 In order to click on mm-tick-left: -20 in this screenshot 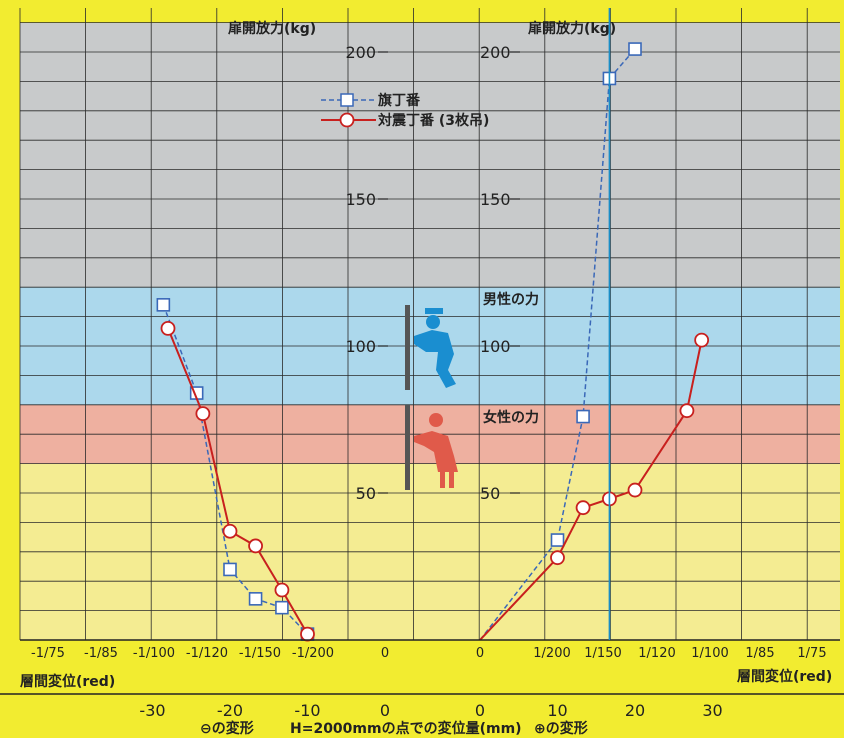, I will do `click(230, 710)`.